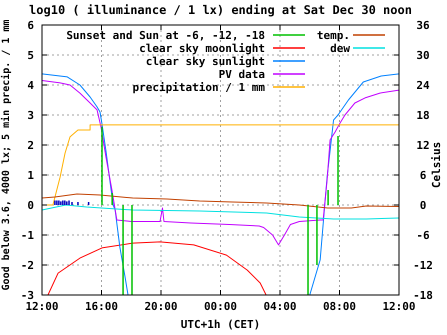  I want to click on y2-tick-label: -12, so click(423, 265).